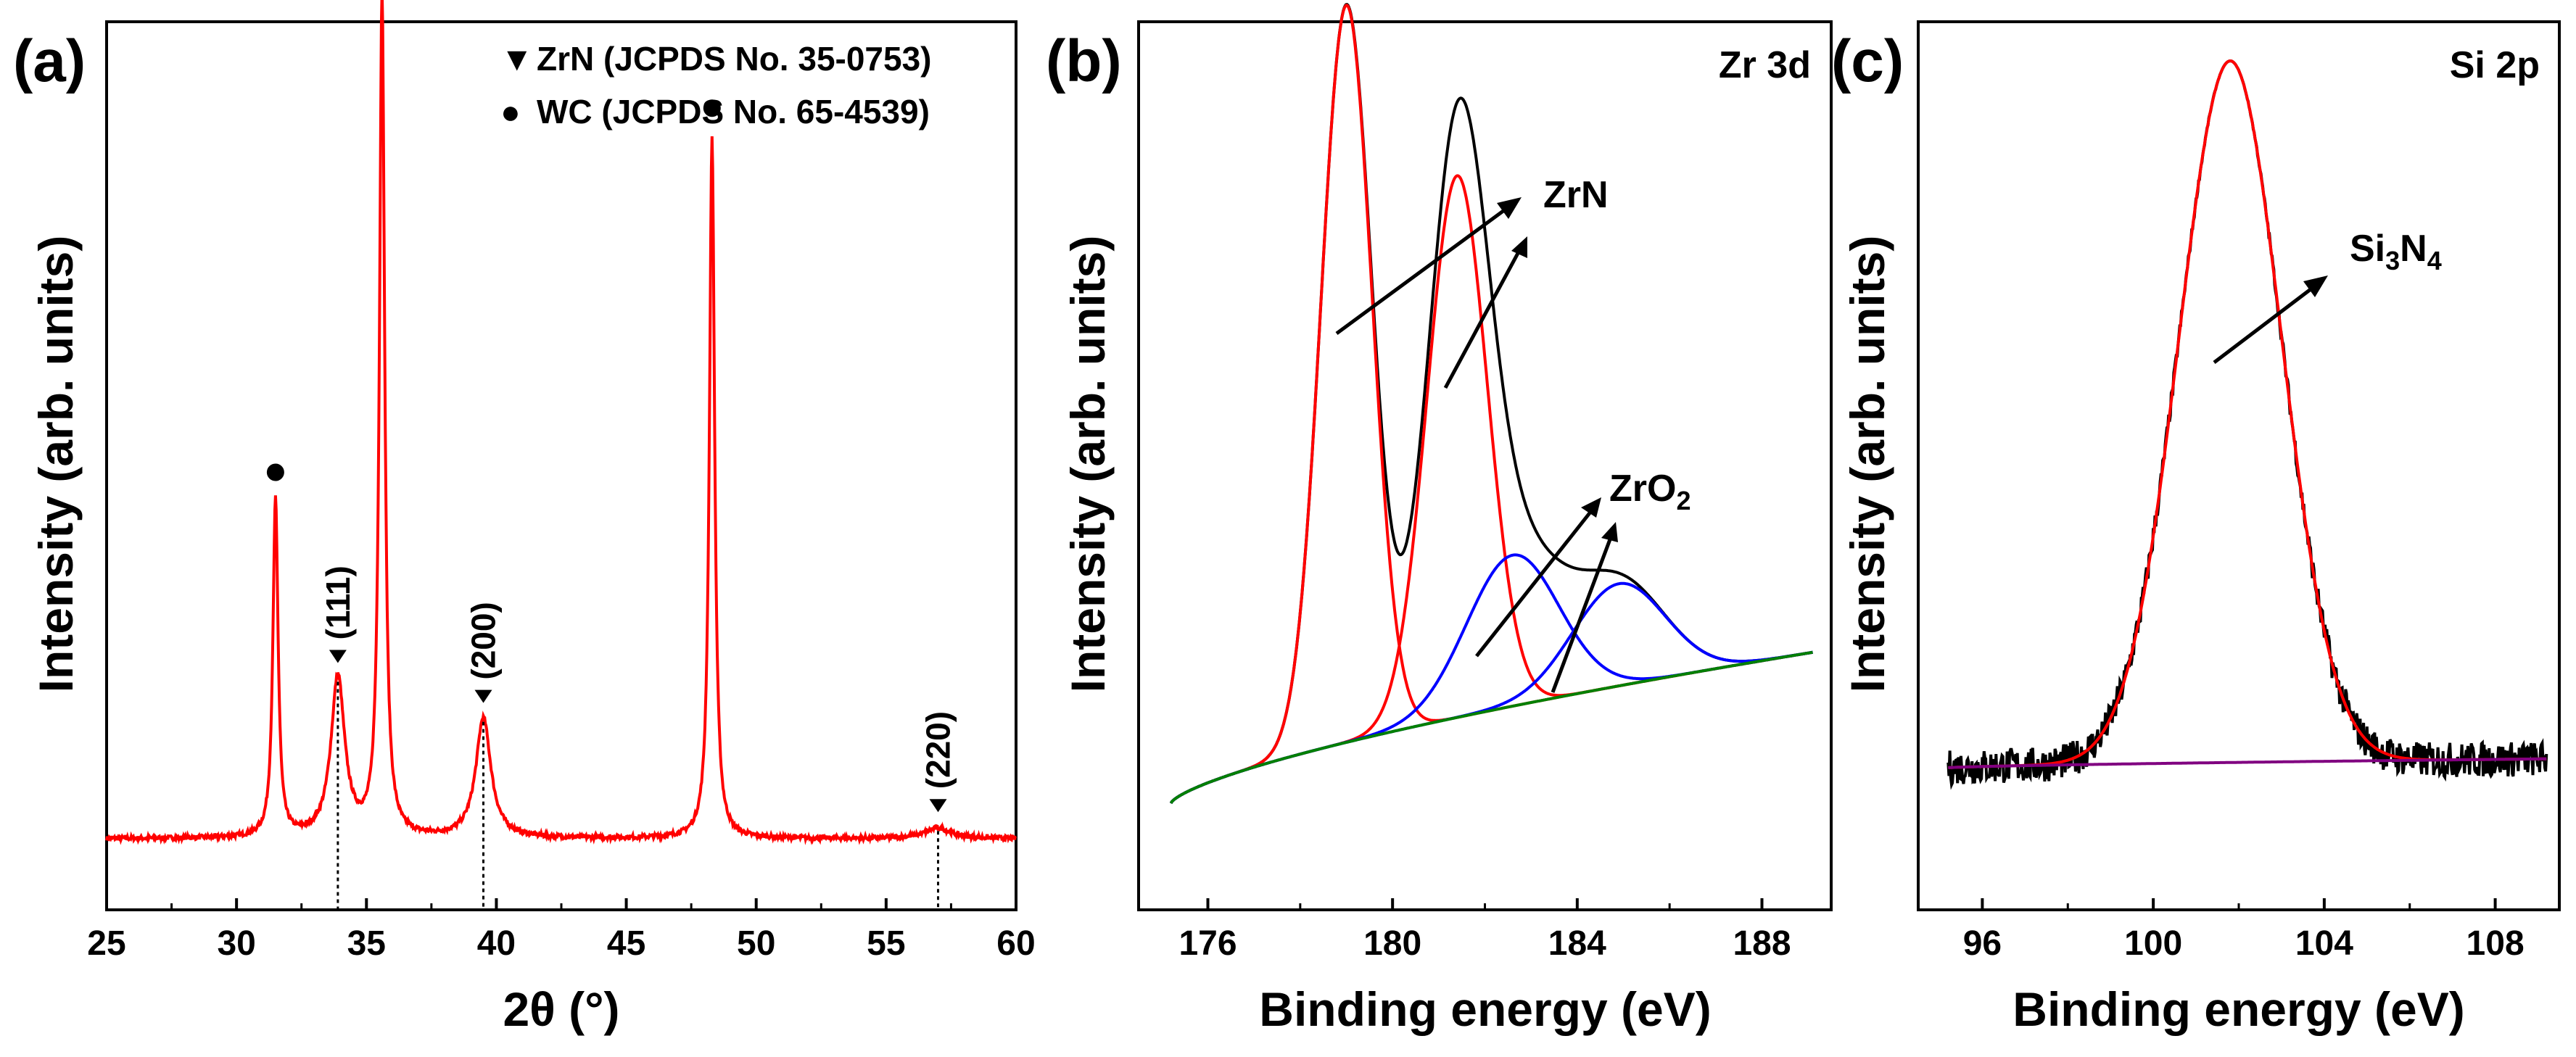  What do you see at coordinates (484, 640) in the screenshot?
I see `zrn-plane-label: (200)` at bounding box center [484, 640].